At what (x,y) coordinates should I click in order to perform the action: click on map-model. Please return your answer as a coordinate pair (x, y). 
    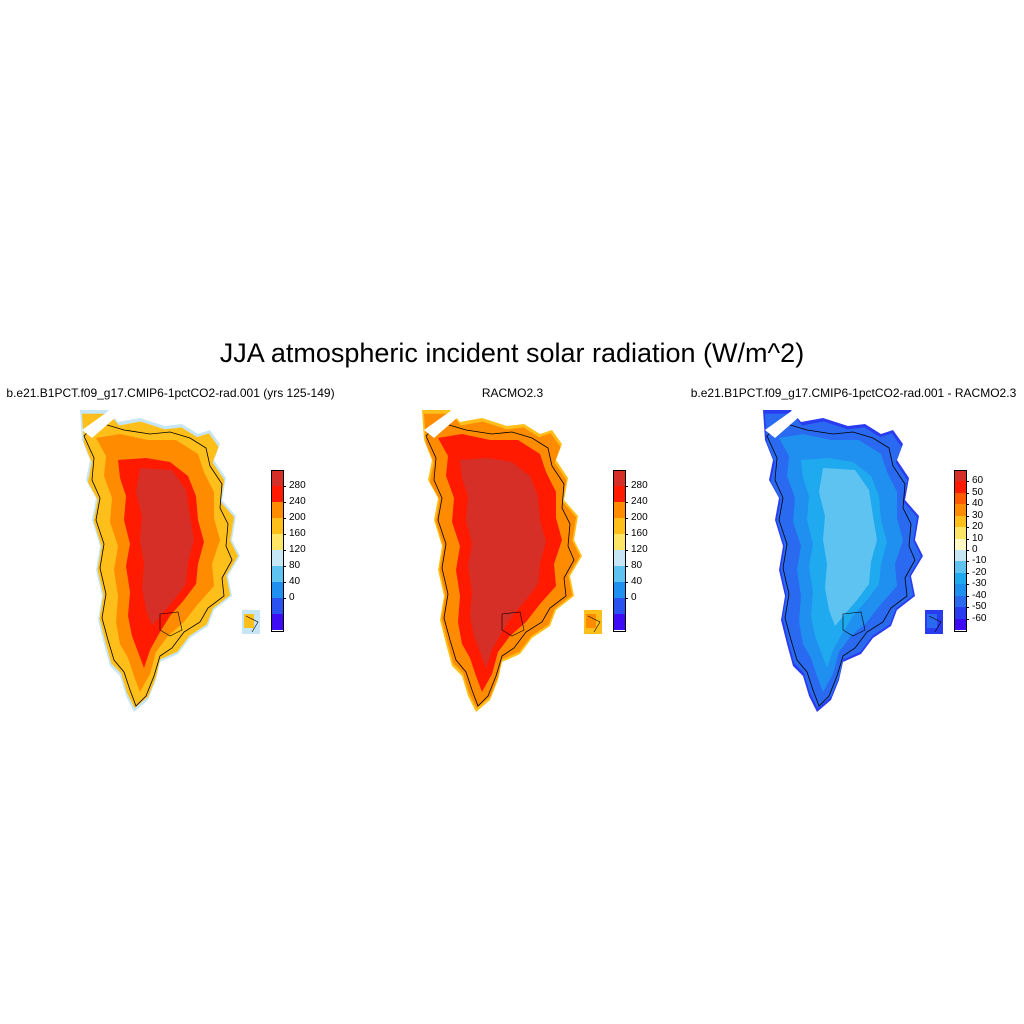
    Looking at the image, I should click on (170, 561).